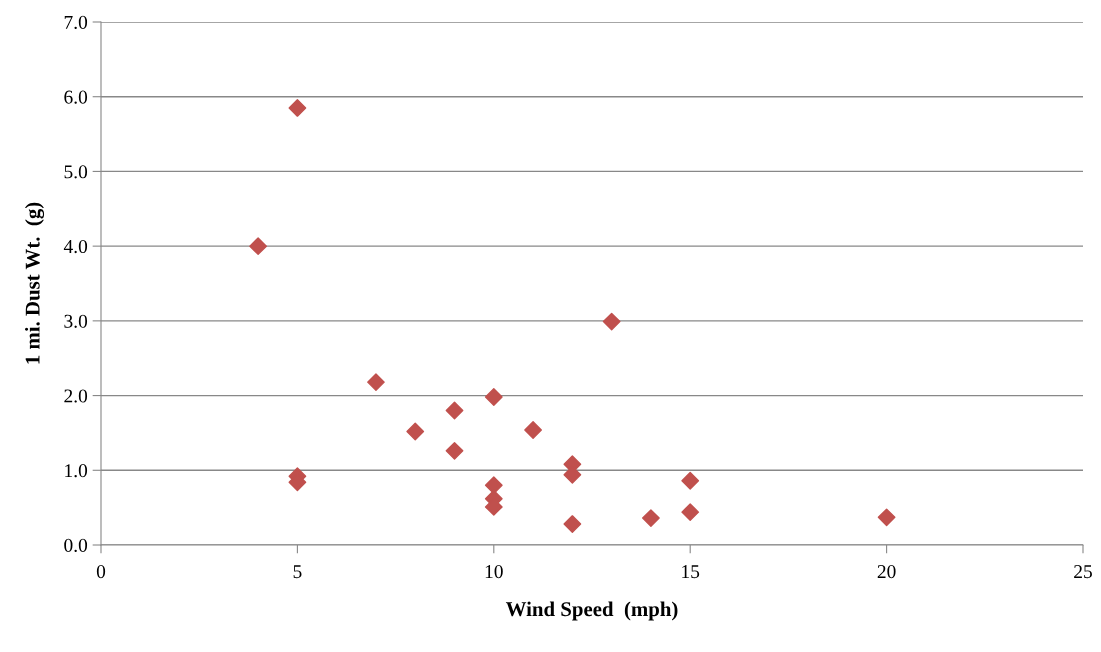 The height and width of the screenshot is (652, 1101). Describe the element at coordinates (76, 22) in the screenshot. I see `y-tick-label: 7.0` at that location.